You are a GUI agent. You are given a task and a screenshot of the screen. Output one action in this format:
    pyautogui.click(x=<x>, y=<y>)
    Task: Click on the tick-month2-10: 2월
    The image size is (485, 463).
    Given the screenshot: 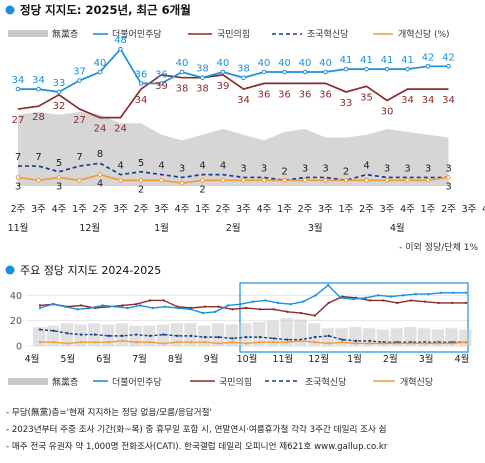 What is the action you would take?
    pyautogui.click(x=390, y=359)
    